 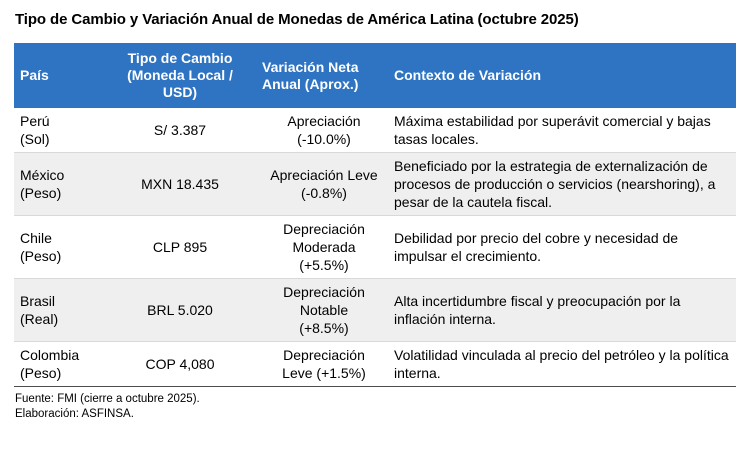 What do you see at coordinates (180, 247) in the screenshot?
I see `rate-cell: CLP 895` at bounding box center [180, 247].